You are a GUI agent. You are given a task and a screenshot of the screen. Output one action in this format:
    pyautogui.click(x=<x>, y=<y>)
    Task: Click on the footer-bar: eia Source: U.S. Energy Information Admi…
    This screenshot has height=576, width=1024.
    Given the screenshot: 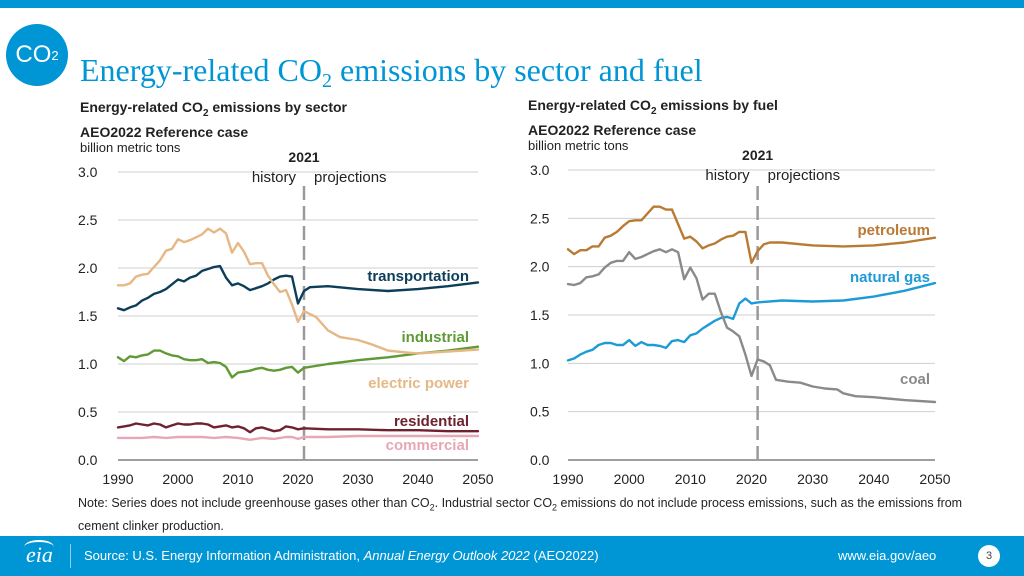 What is the action you would take?
    pyautogui.click(x=512, y=556)
    